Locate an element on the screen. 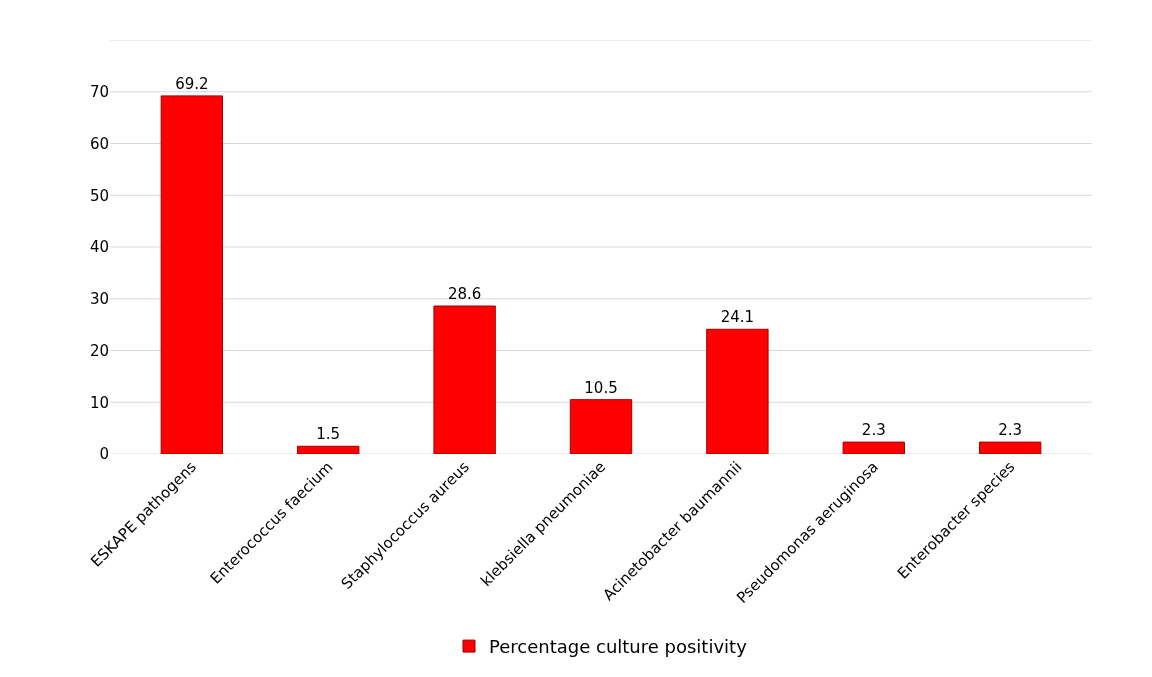 Image resolution: width=1152 pixels, height=677 pixels. y-tick-label: 60 is located at coordinates (99, 143).